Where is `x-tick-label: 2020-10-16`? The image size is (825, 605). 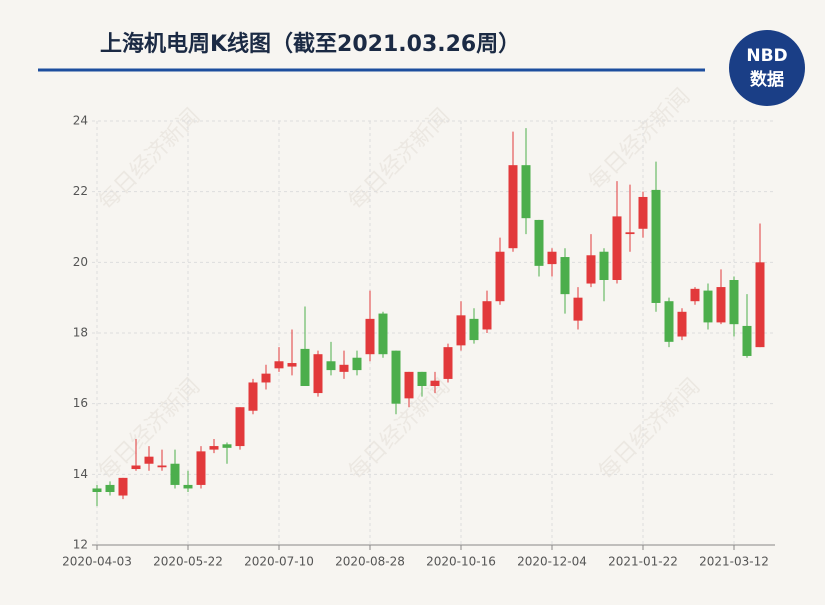 x-tick-label: 2020-10-16 is located at coordinates (461, 562).